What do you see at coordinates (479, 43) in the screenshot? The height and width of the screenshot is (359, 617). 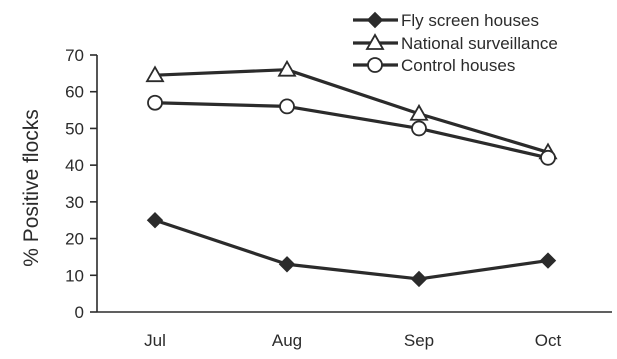 I see `legend-label-1: National surveillance` at bounding box center [479, 43].